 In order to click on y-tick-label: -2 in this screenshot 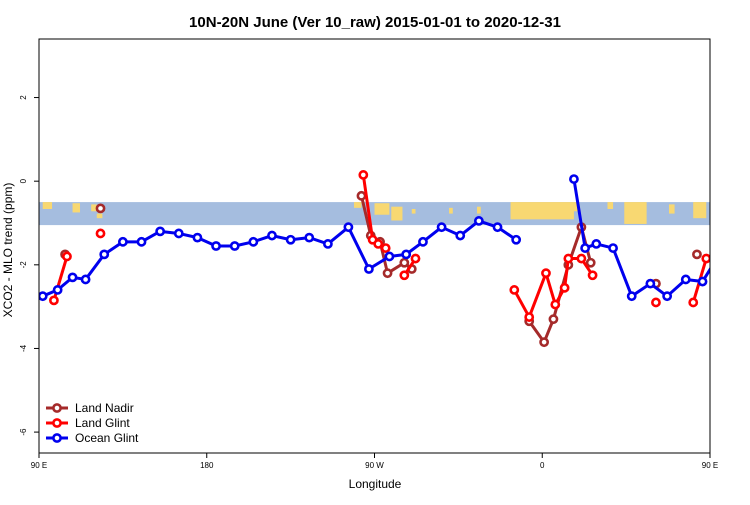, I will do `click(23, 265)`.